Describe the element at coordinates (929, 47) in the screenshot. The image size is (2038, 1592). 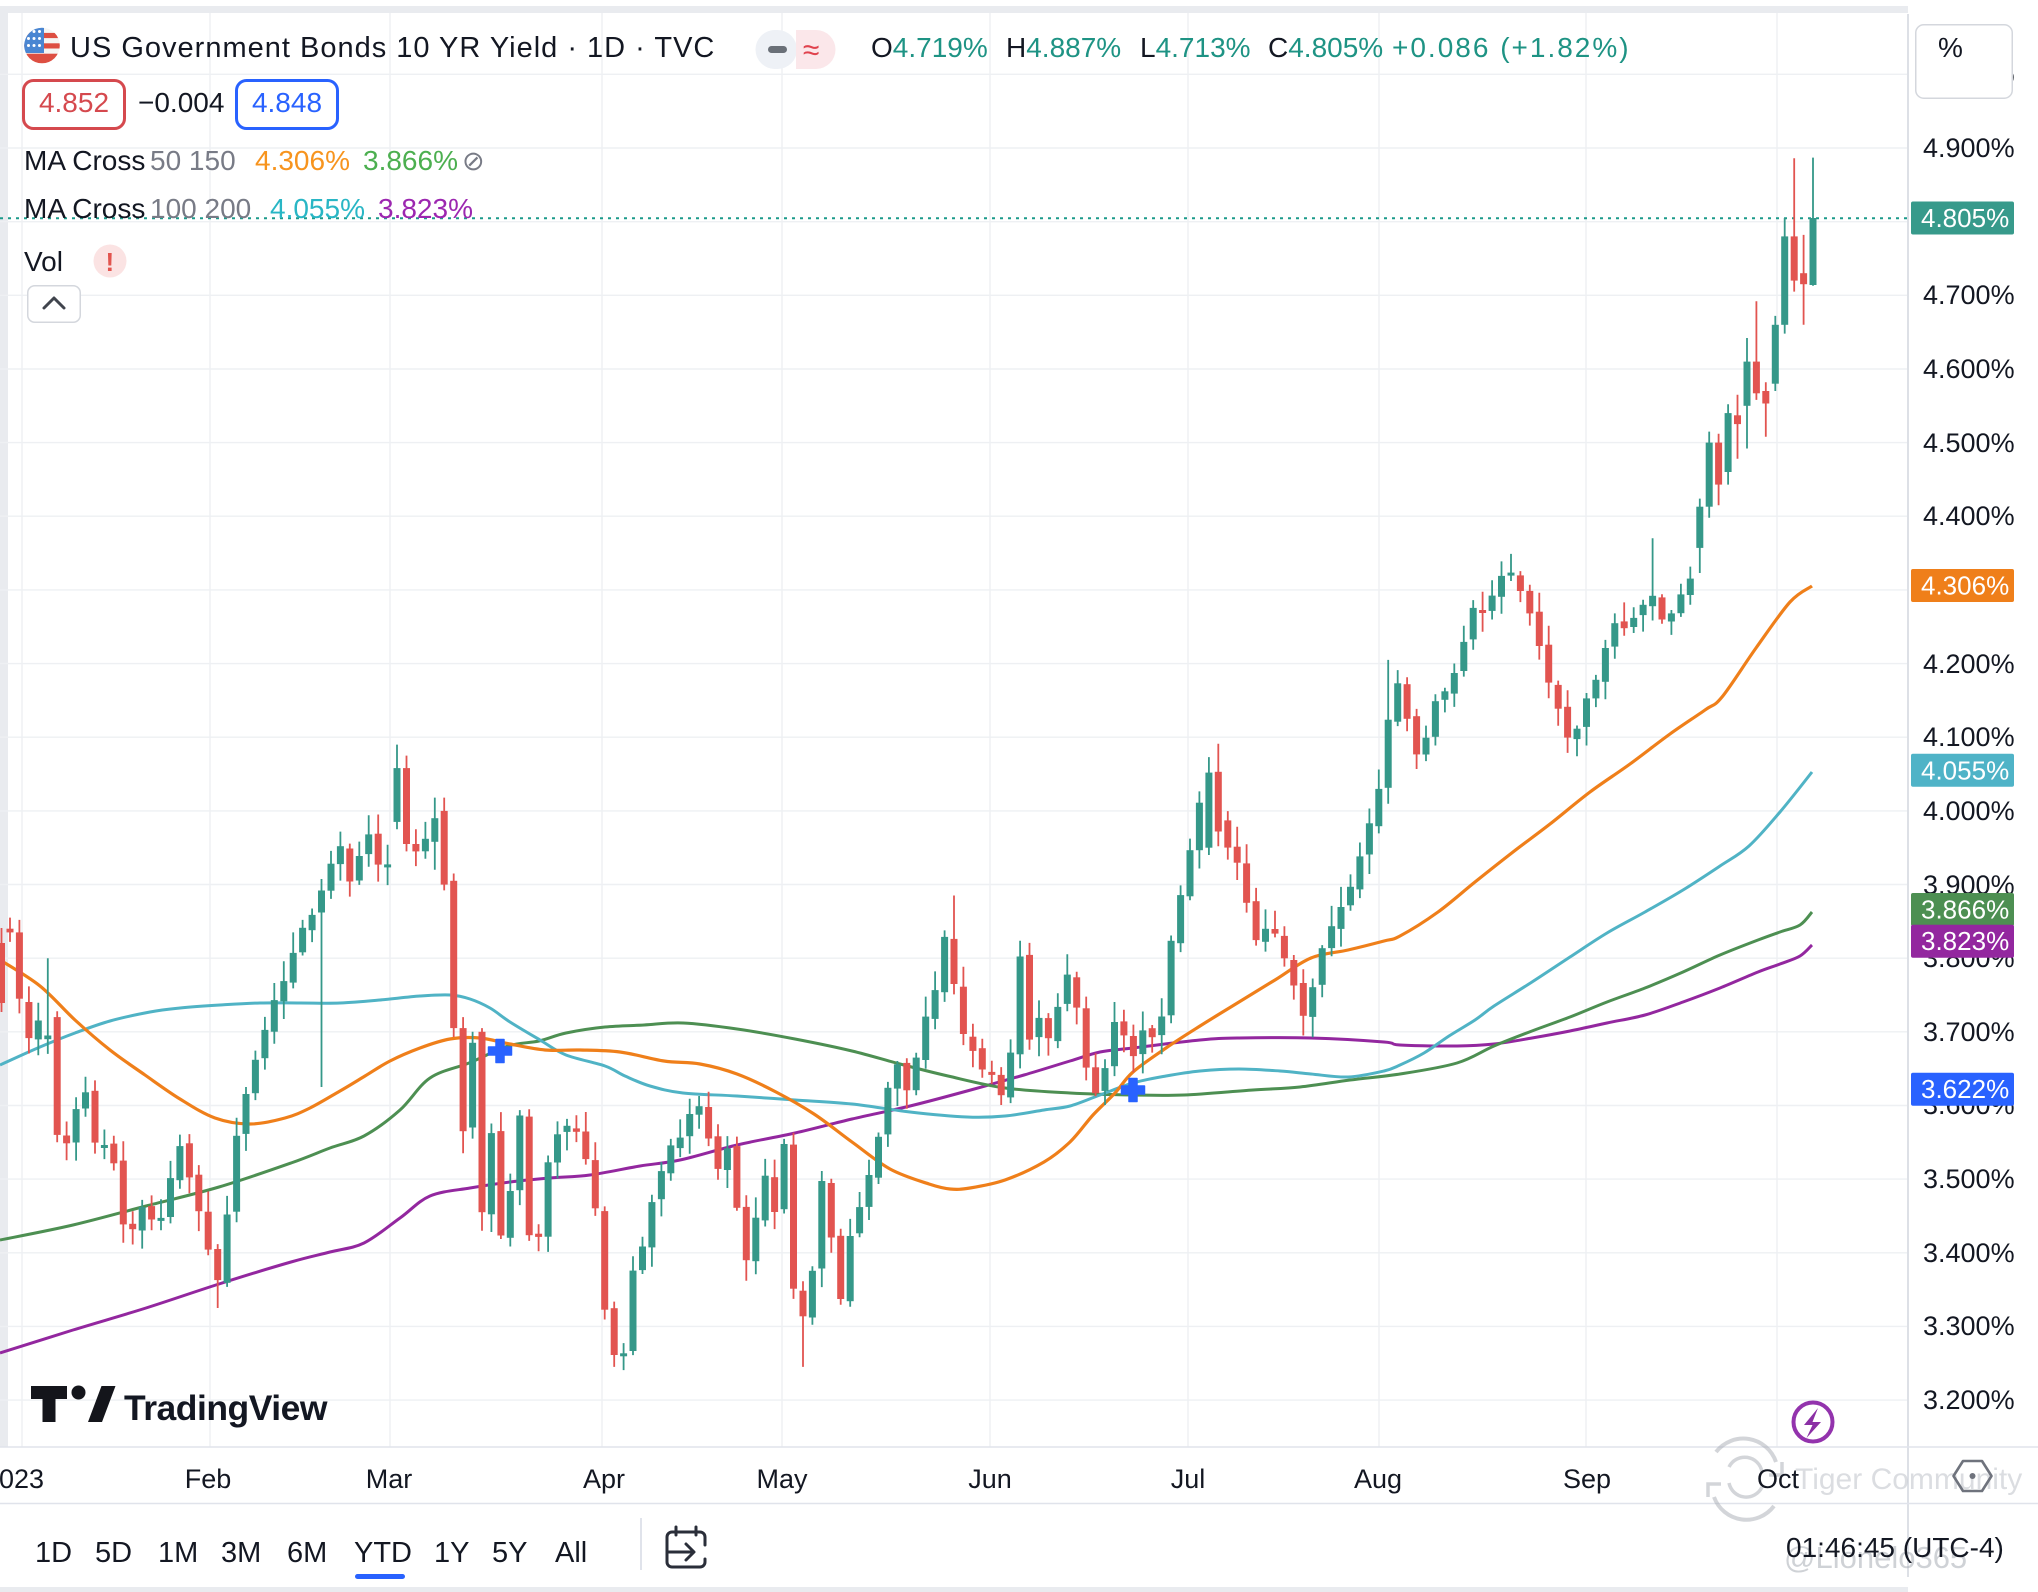
I see `svg-text: O4.719%` at that location.